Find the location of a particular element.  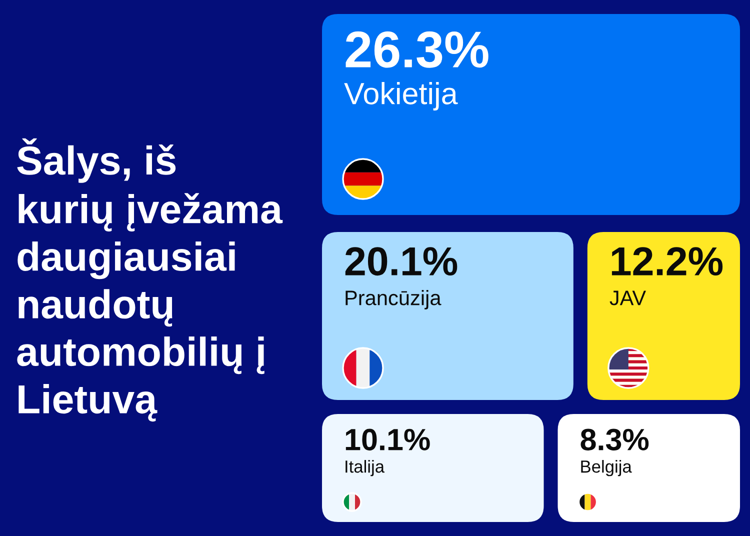

category-label: Belgija is located at coordinates (606, 468).